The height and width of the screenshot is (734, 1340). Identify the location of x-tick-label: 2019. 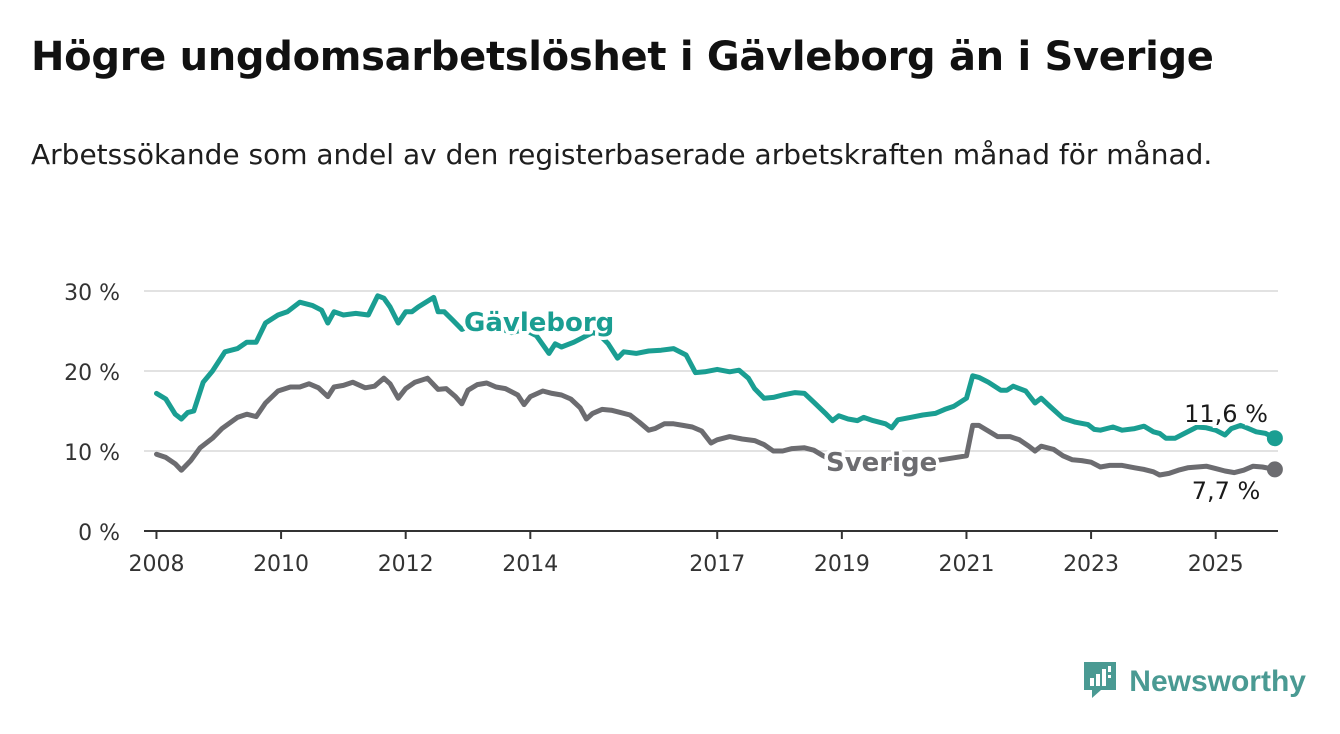
(842, 564).